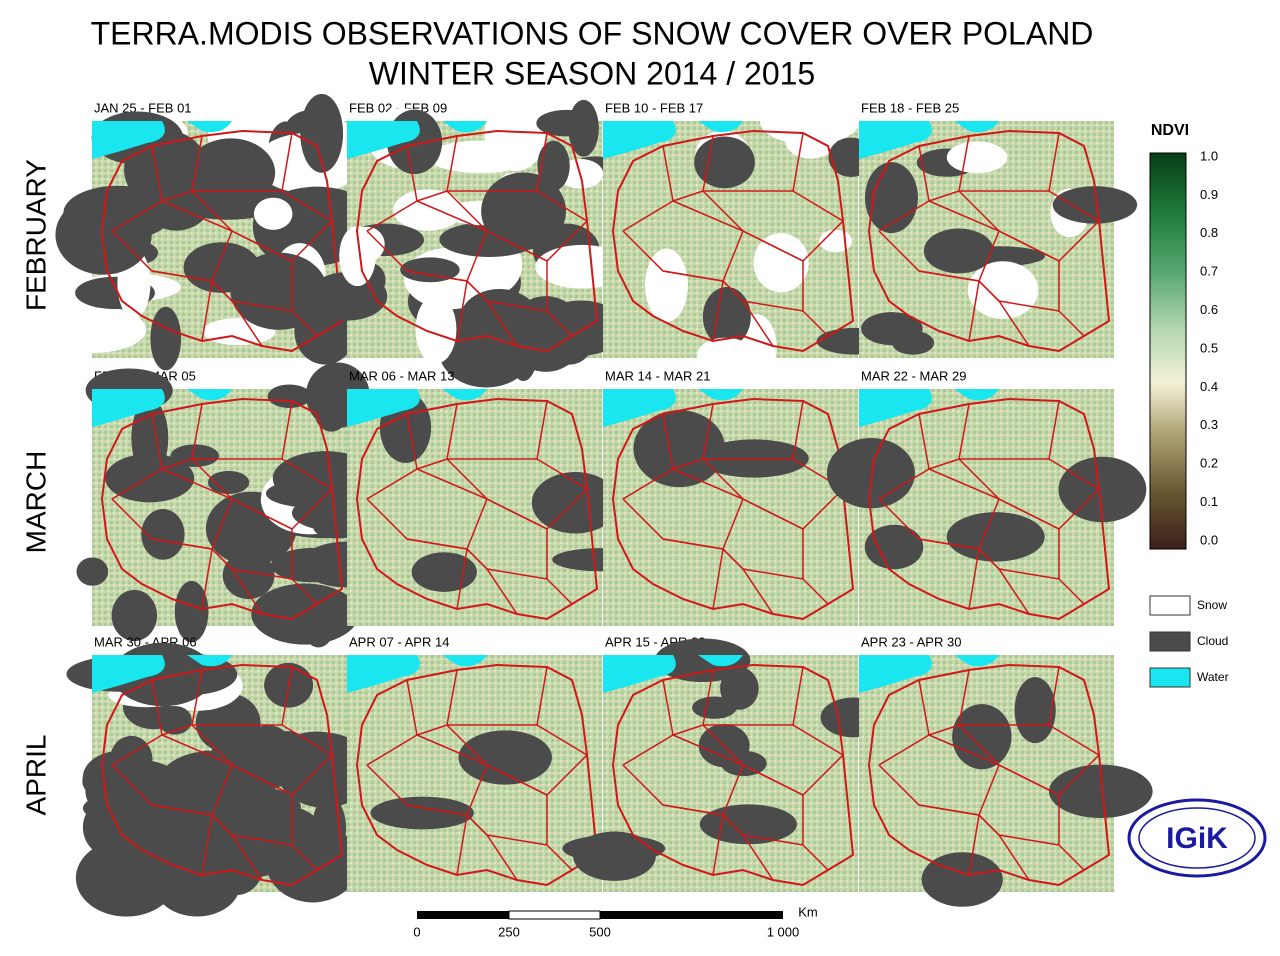 The height and width of the screenshot is (956, 1280). I want to click on logo-ring, so click(1197, 838).